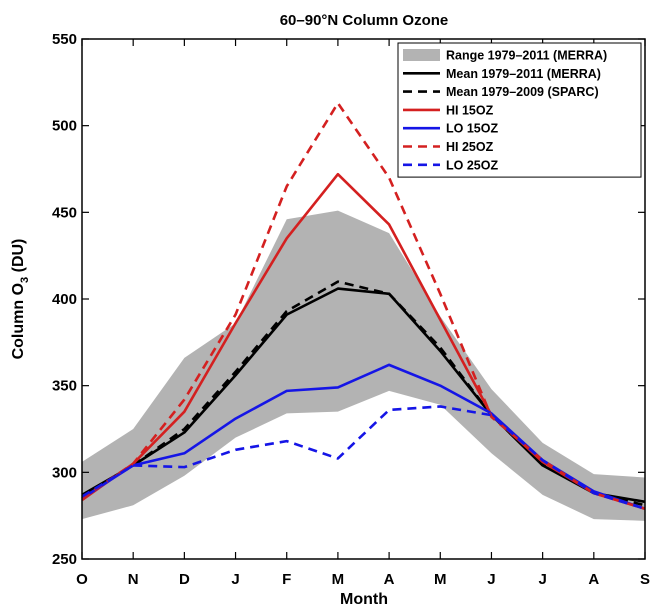 Image resolution: width=651 pixels, height=608 pixels. What do you see at coordinates (470, 147) in the screenshot?
I see `legend-label: HI 25OZ` at bounding box center [470, 147].